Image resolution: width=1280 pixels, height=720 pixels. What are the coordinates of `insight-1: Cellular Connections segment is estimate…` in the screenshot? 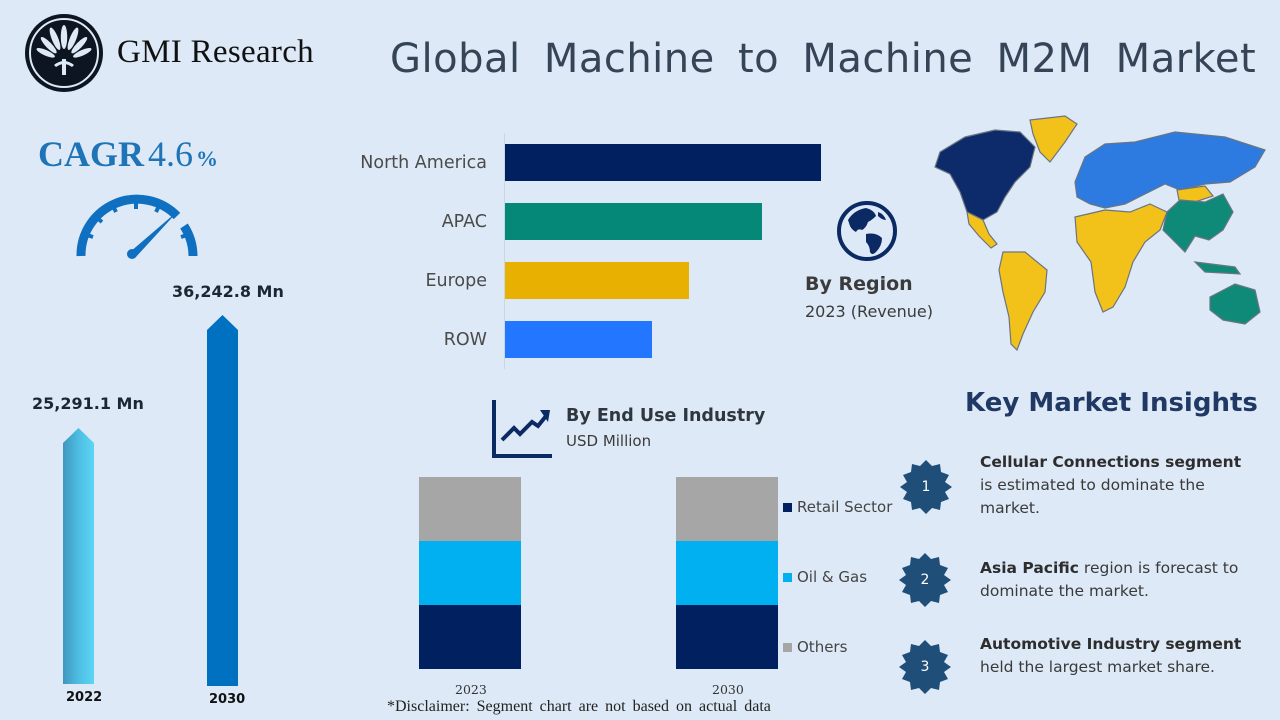 It's located at (1115, 485).